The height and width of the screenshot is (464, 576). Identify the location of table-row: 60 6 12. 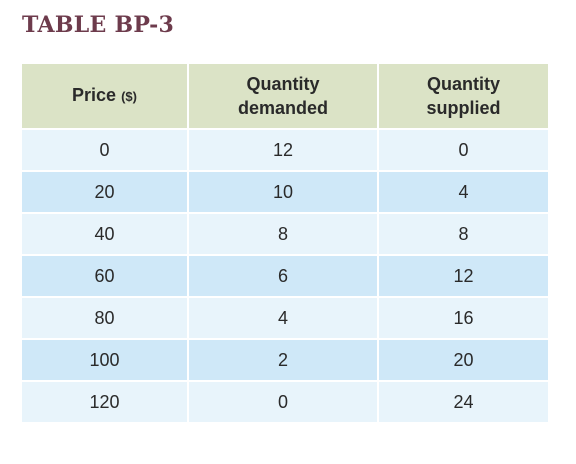
(285, 276).